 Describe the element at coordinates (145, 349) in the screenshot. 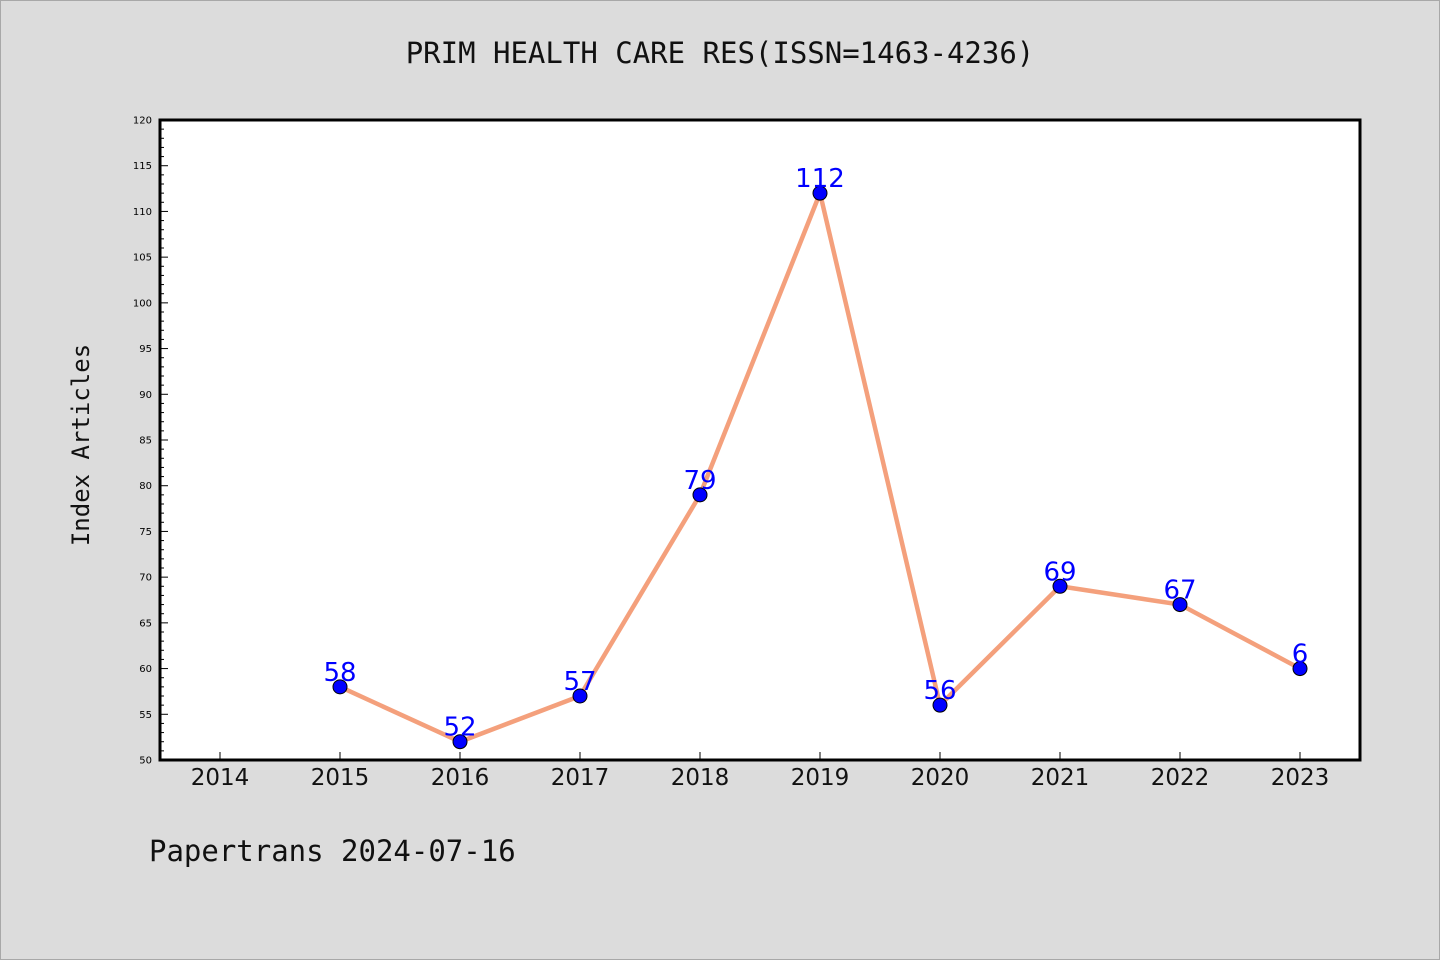

I see `y-tick-label: 95` at that location.